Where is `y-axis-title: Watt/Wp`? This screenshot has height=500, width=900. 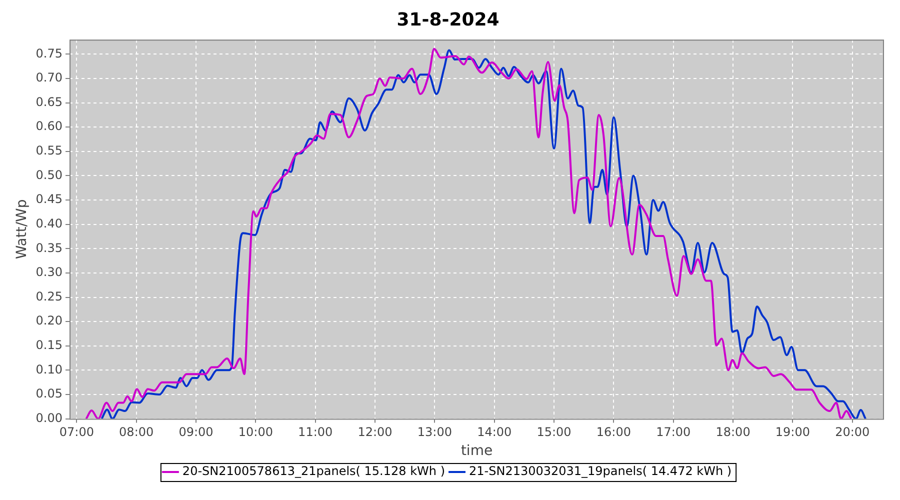 y-axis-title: Watt/Wp is located at coordinates (22, 229).